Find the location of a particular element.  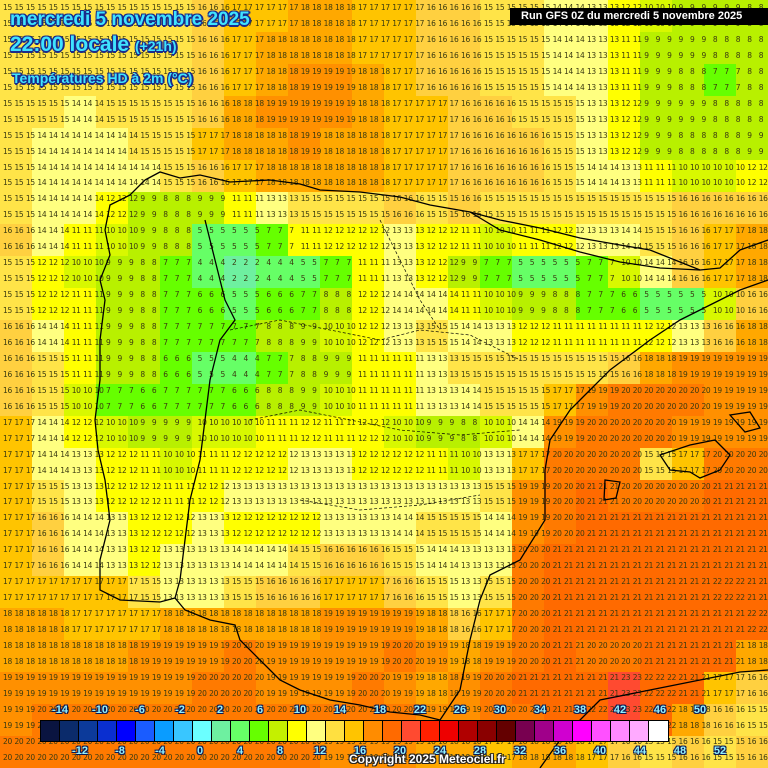

legend-swatch is located at coordinates (221, 731).